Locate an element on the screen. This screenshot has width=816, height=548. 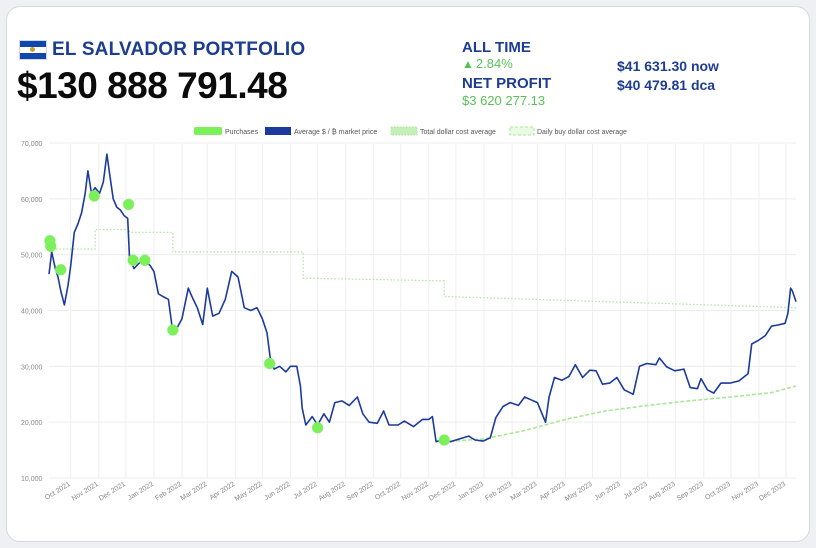
legend-swatch-total-dca is located at coordinates (404, 131).